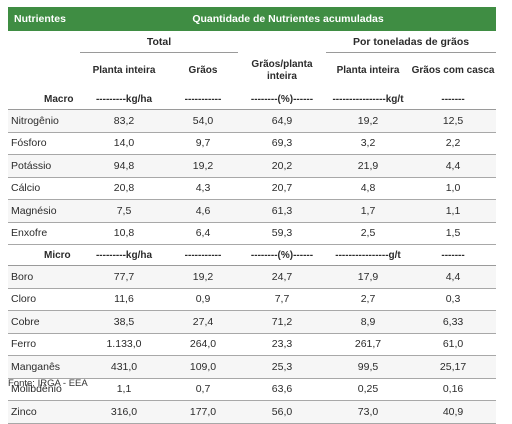 The width and height of the screenshot is (512, 424). What do you see at coordinates (44, 211) in the screenshot?
I see `nutrient-name: Magnésio` at bounding box center [44, 211].